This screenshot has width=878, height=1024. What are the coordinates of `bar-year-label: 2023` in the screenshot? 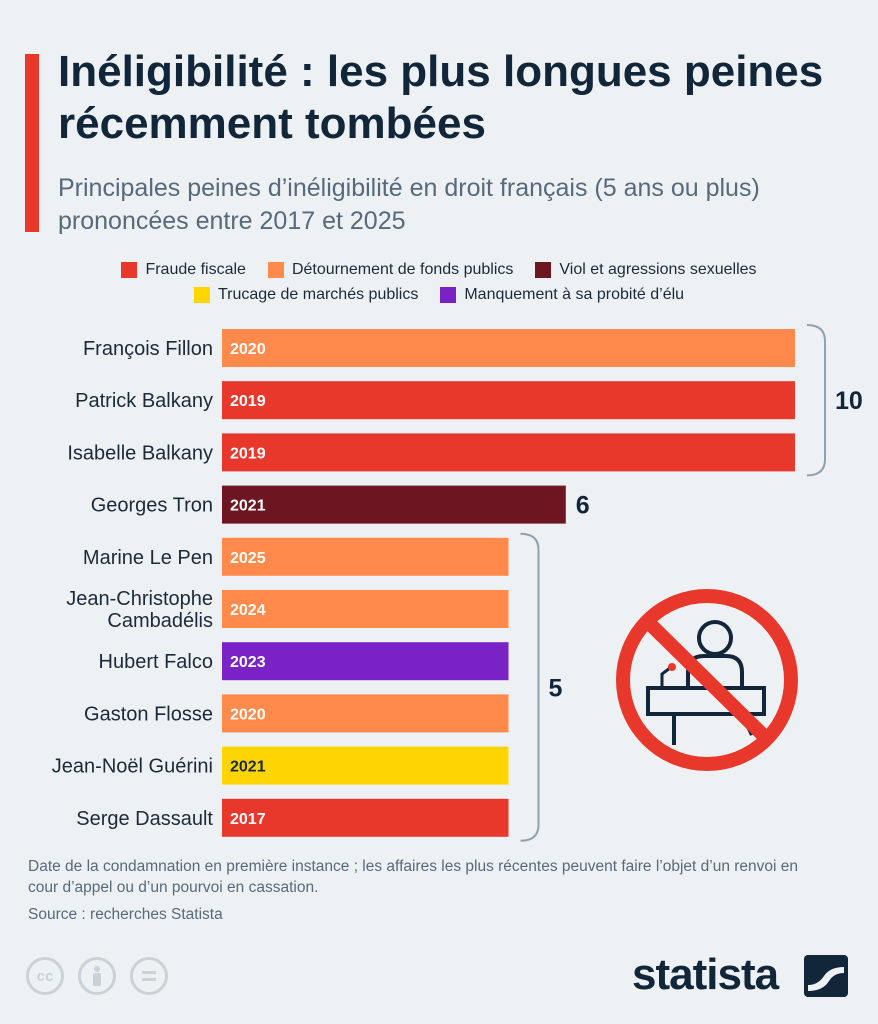 It's located at (248, 662).